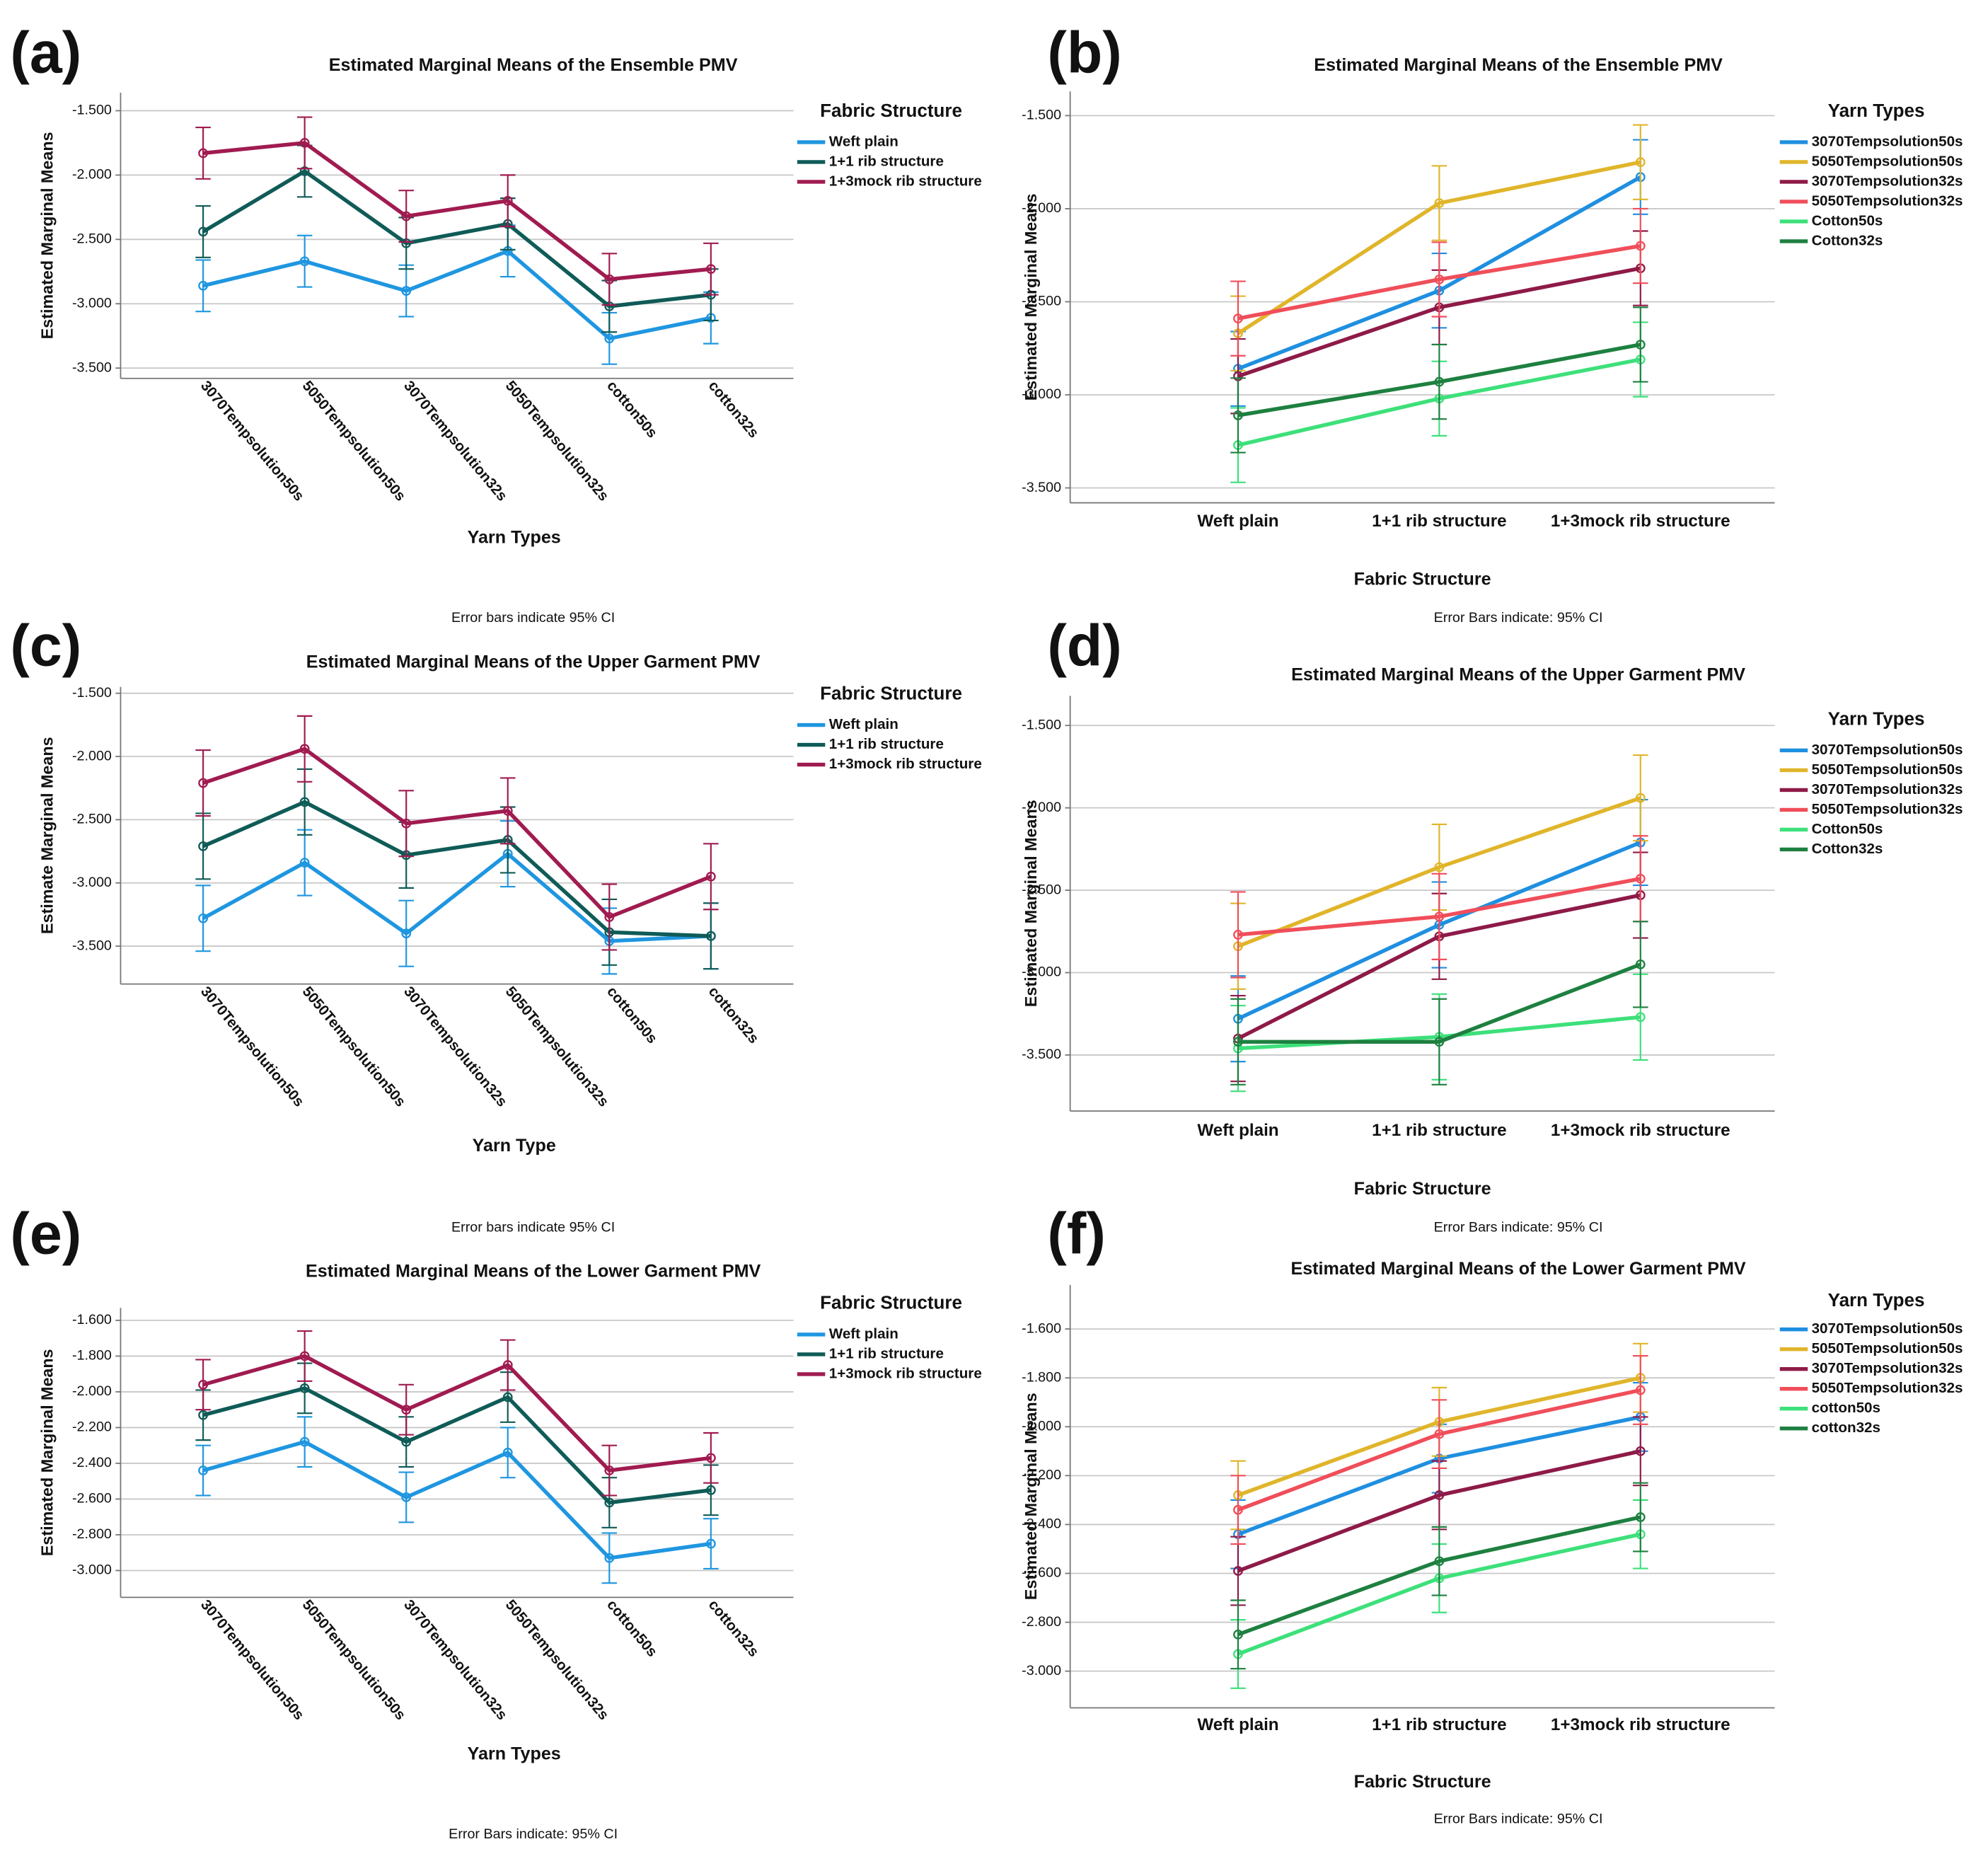  I want to click on x-tick-label: 5050Tempsolution32s, so click(557, 441).